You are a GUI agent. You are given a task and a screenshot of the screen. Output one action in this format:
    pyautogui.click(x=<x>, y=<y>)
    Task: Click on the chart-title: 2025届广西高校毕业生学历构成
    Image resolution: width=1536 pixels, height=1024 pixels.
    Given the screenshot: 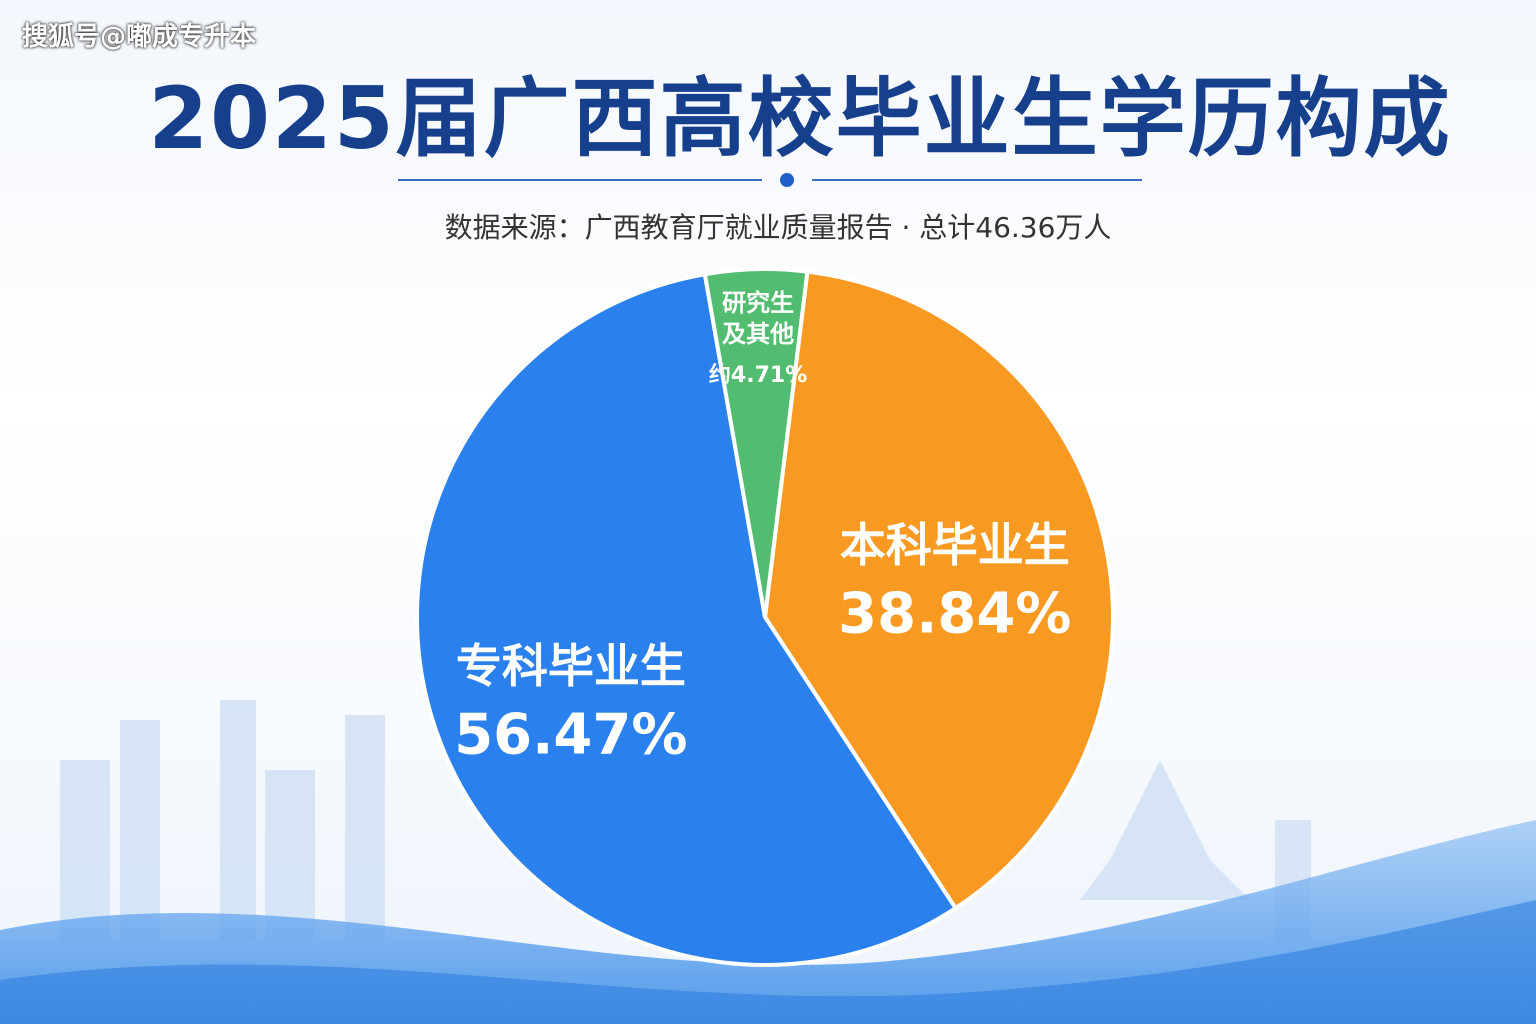 What is the action you would take?
    pyautogui.click(x=800, y=119)
    